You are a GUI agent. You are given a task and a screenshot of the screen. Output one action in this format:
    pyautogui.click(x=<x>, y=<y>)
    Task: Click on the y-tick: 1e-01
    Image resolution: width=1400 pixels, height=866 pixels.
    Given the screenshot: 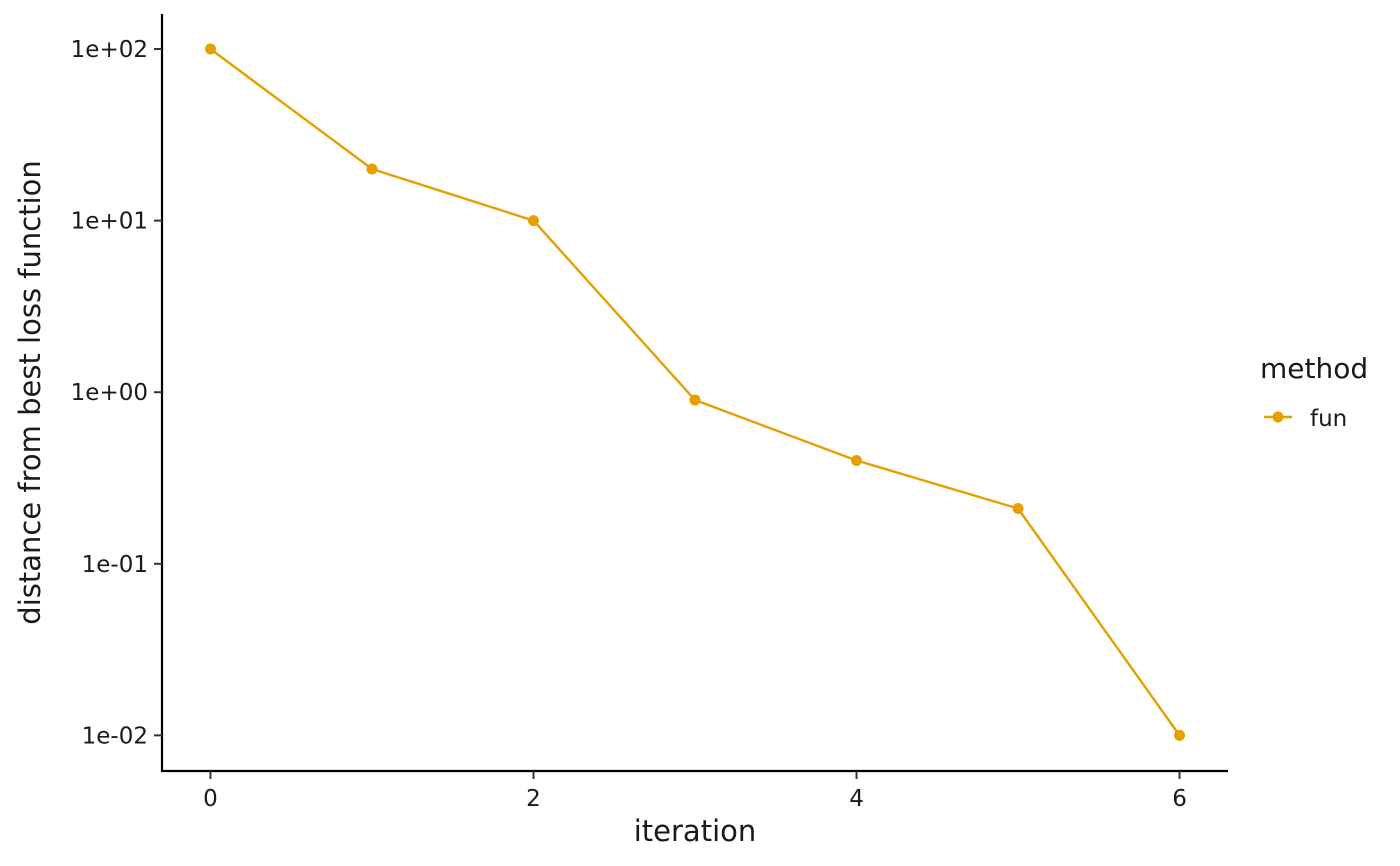 What is the action you would take?
    pyautogui.click(x=122, y=565)
    